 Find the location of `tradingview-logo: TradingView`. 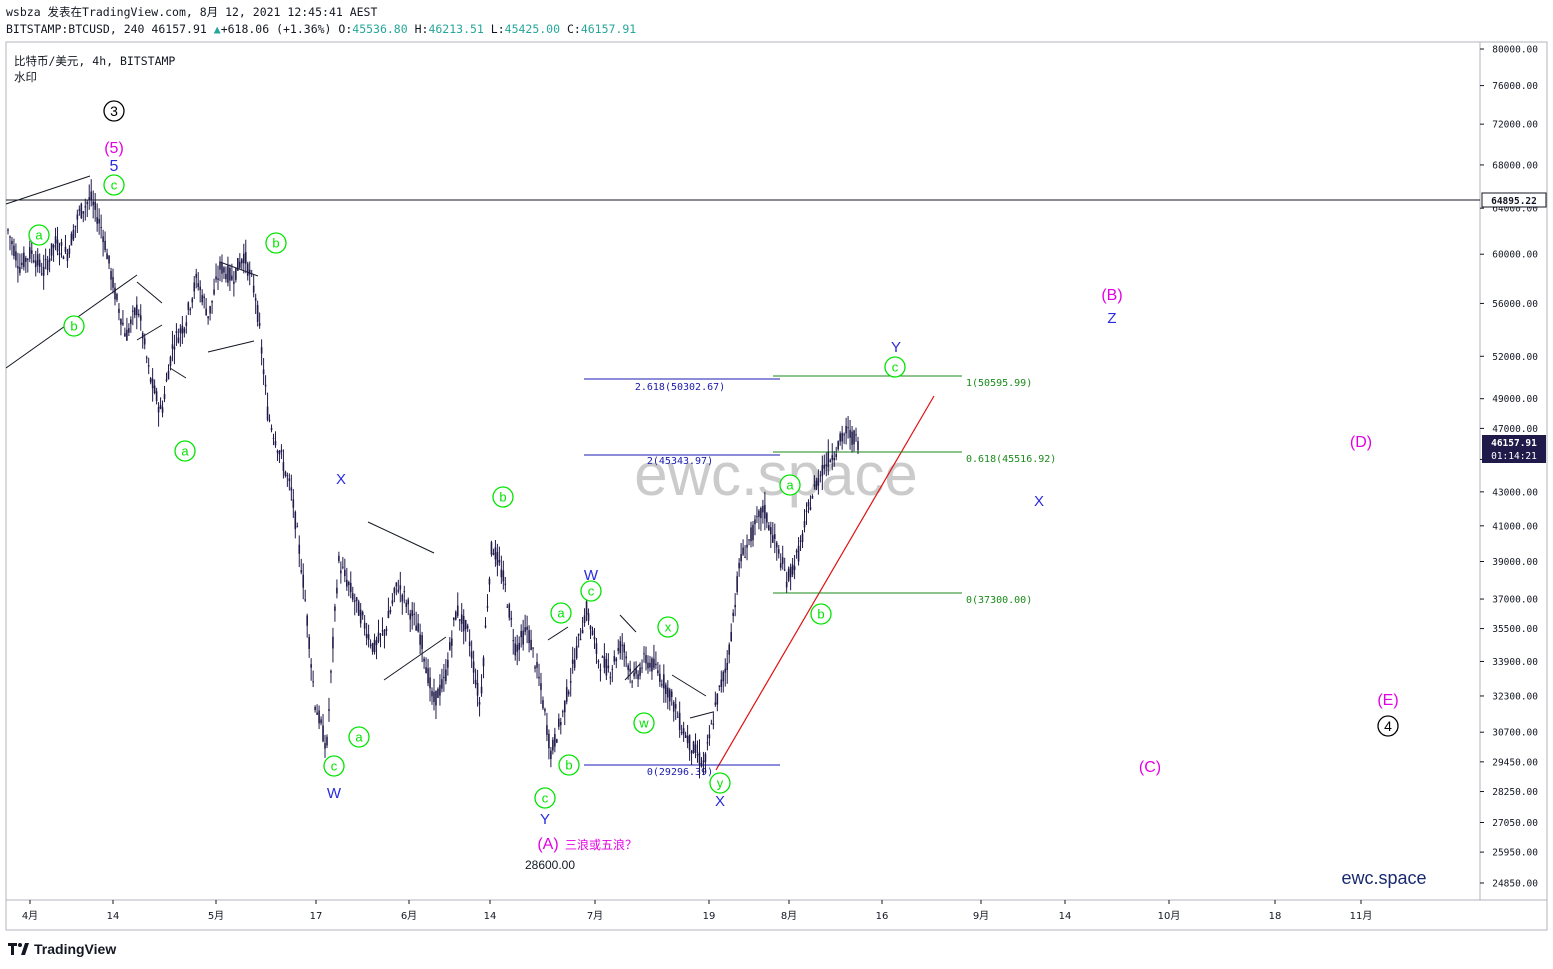

tradingview-logo: TradingView is located at coordinates (62, 949).